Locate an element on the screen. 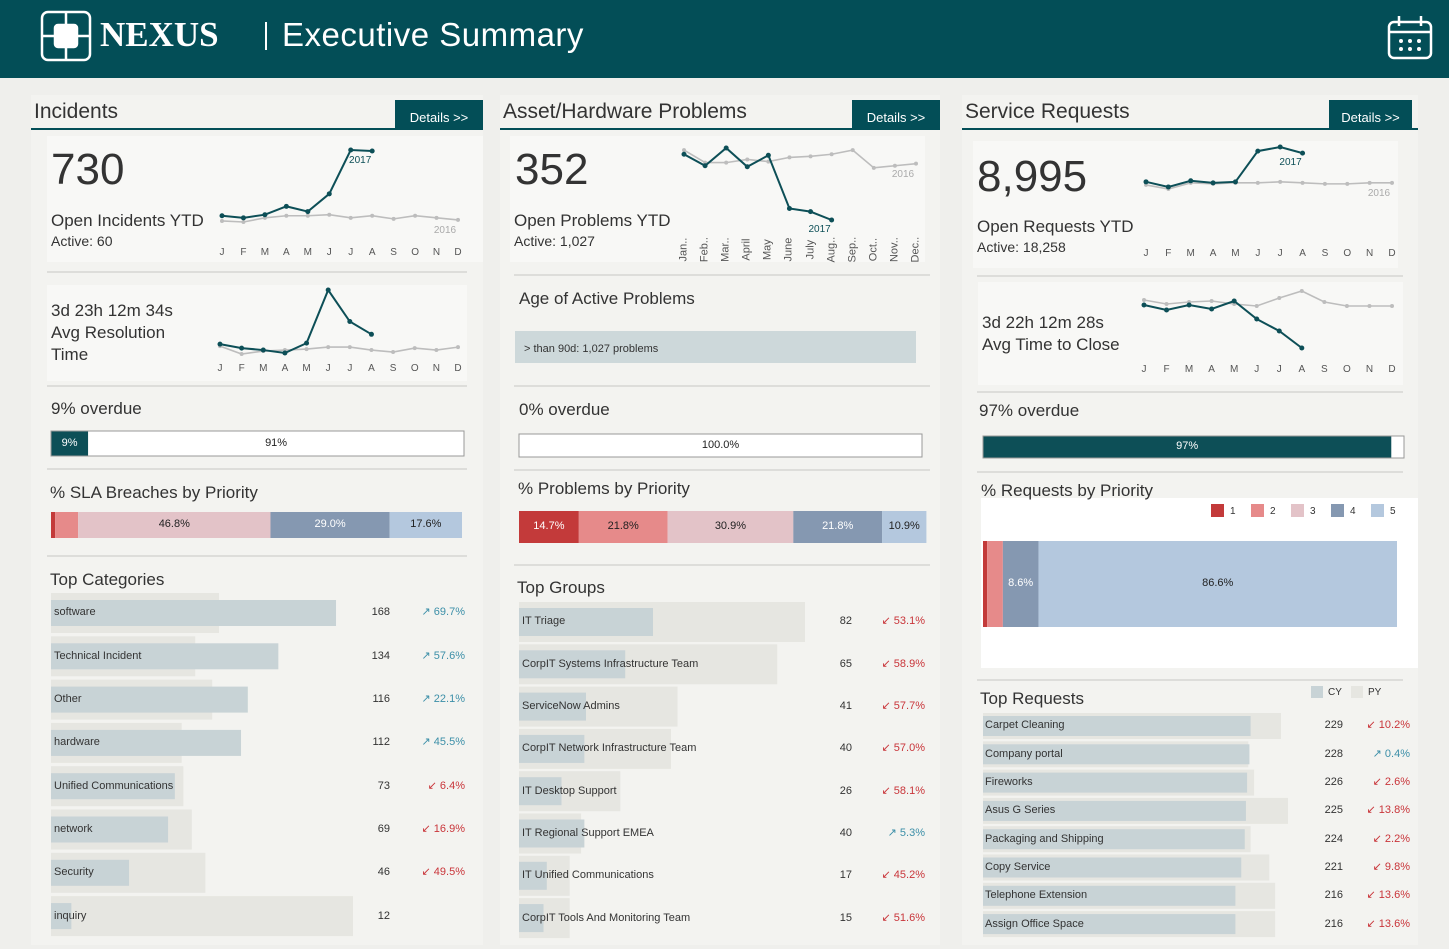  kpi-label: Open Problems YTD is located at coordinates (592, 220).